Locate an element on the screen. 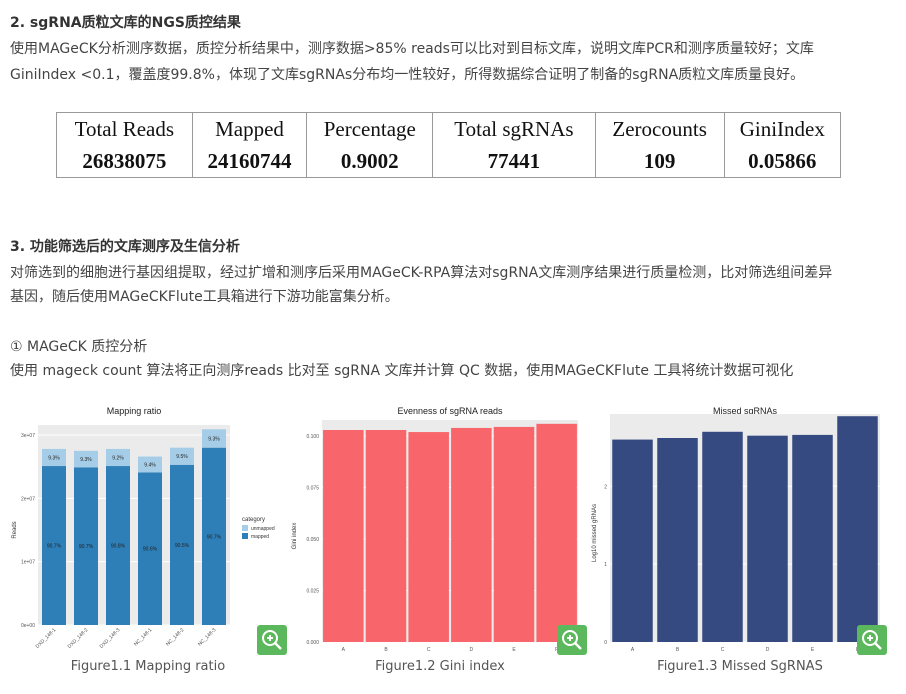 This screenshot has height=694, width=906. x-tick-label: D is located at coordinates (472, 650).